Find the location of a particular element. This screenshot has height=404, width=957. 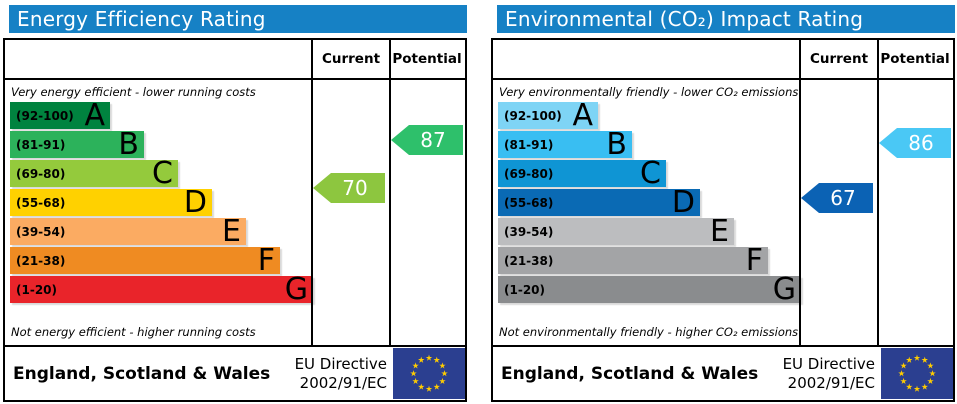

potential-rating-arrow: 86 is located at coordinates (915, 143).